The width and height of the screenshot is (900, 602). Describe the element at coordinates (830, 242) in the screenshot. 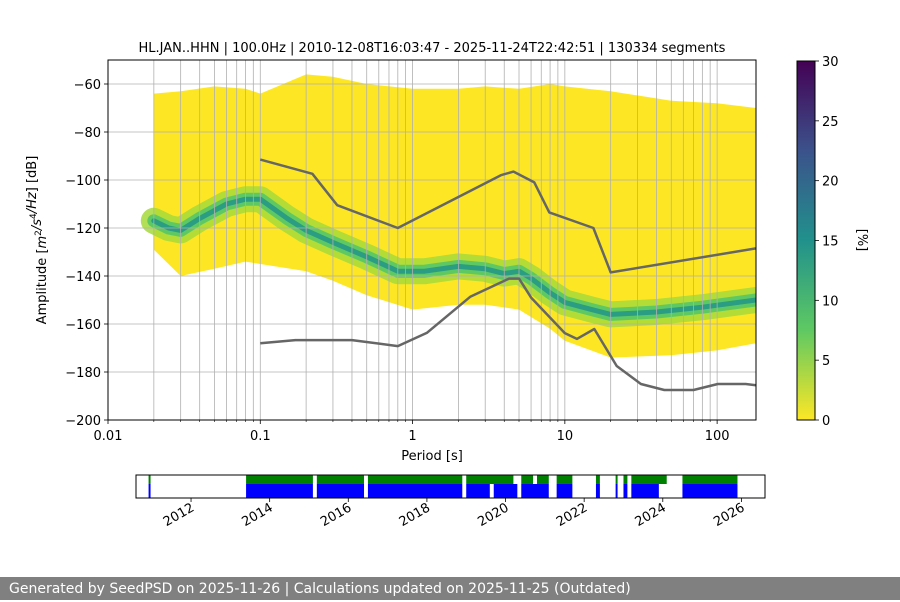

I see `colorbar-tick-label: 15` at that location.